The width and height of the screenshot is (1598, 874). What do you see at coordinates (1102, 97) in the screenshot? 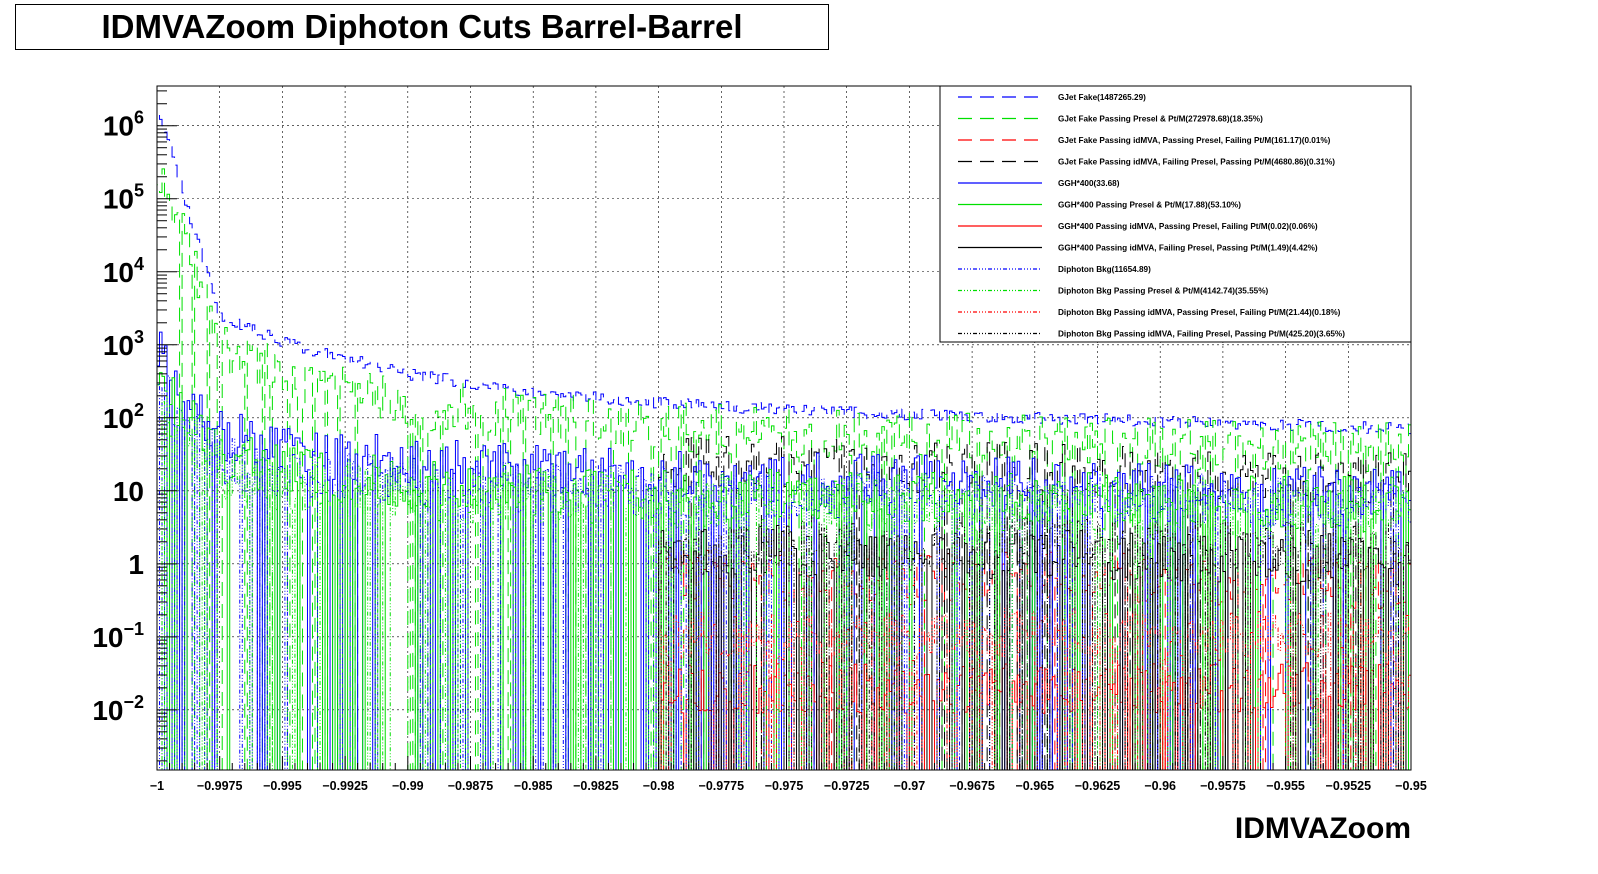
I see `legend-entry: GJet Fake(1487265.29)` at bounding box center [1102, 97].